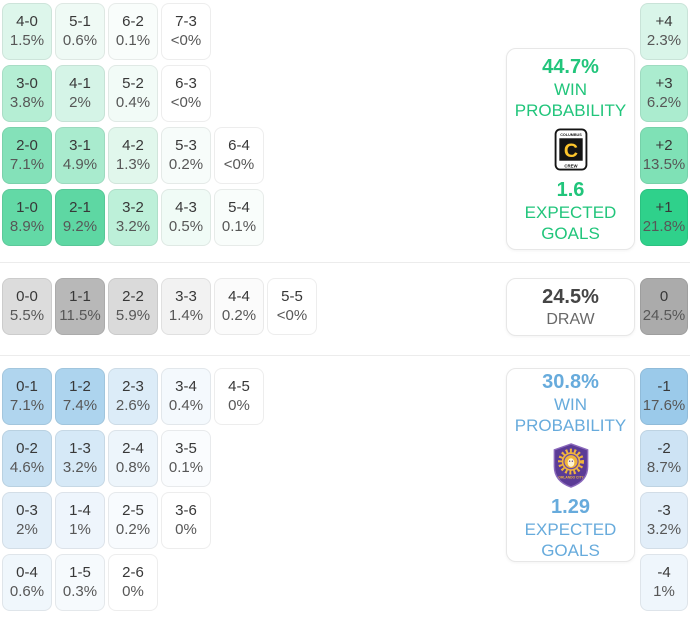 The height and width of the screenshot is (619, 690). What do you see at coordinates (570, 529) in the screenshot?
I see `away-xg-label-line1: EXPECTED` at bounding box center [570, 529].